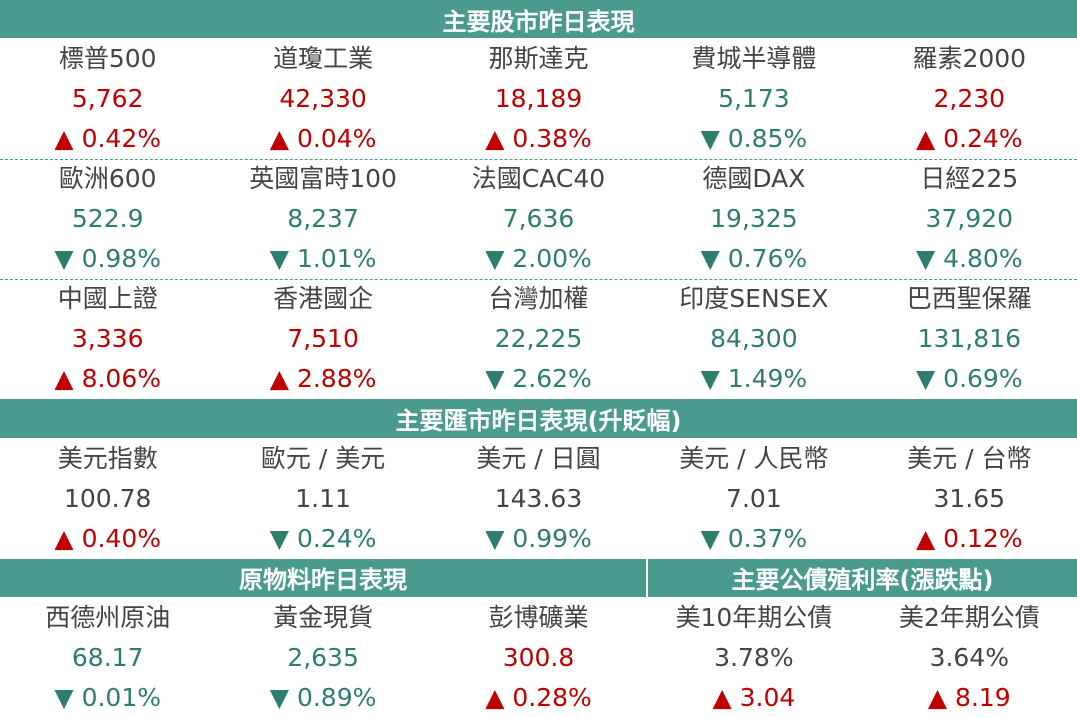  I want to click on item-value: 19,325, so click(754, 219).